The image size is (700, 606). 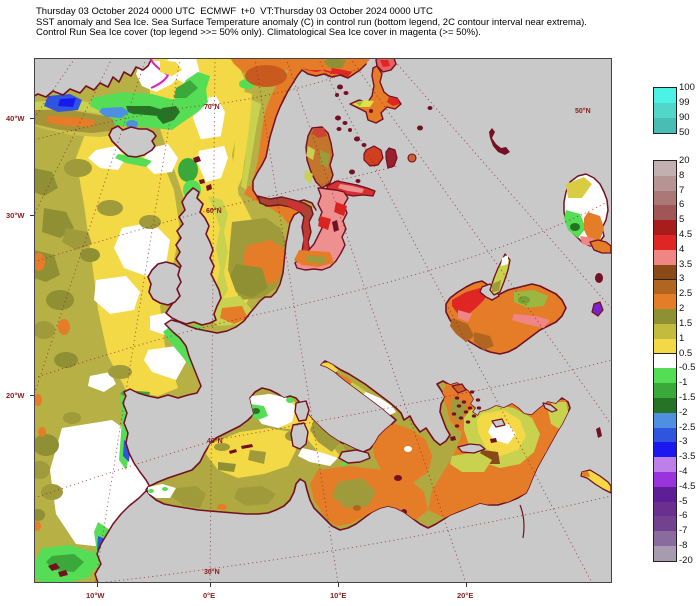 I want to click on svg-text: 50°N, so click(x=583, y=111).